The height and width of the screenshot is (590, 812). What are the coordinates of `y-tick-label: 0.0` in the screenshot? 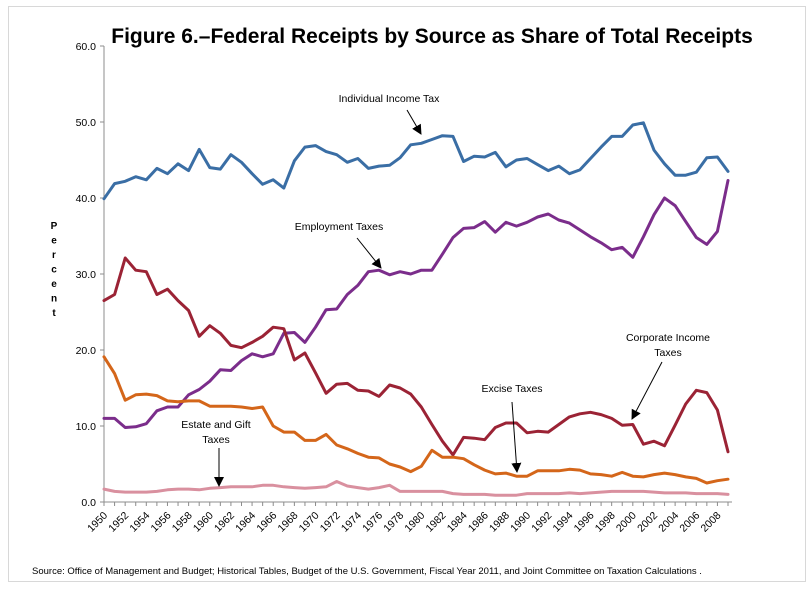 It's located at (88, 503).